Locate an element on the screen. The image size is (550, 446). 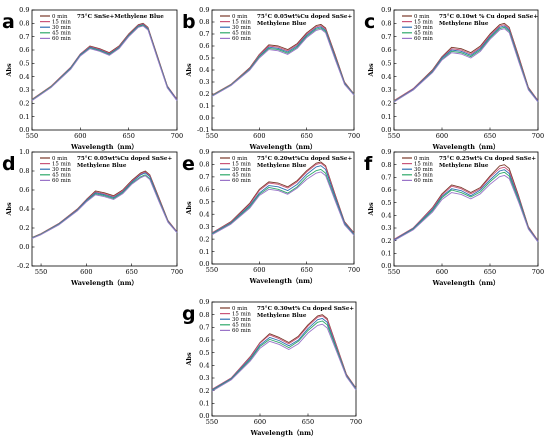
panel-letter: a is located at coordinates (8, 22).